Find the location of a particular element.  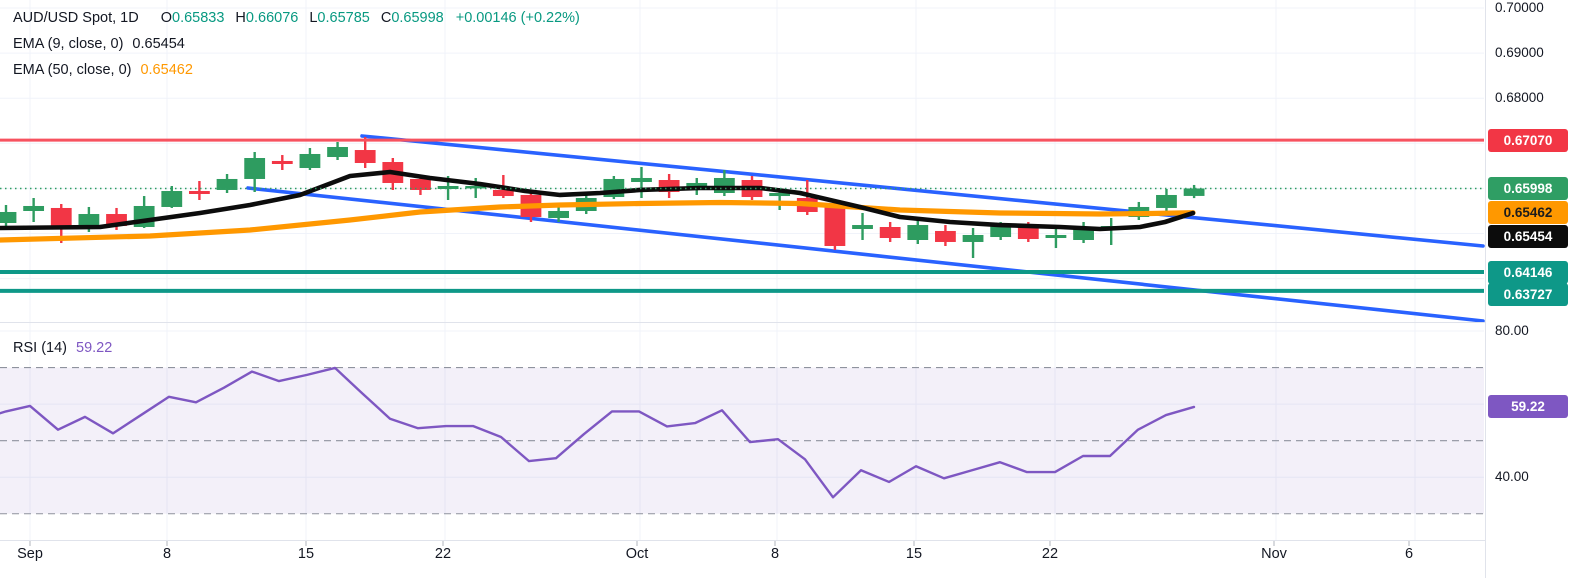

price-axis-badge: 0.65462 is located at coordinates (1528, 212).